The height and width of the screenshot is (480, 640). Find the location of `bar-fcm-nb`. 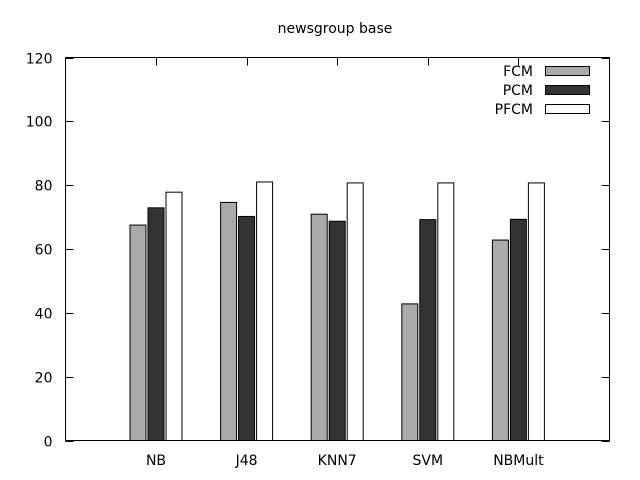

bar-fcm-nb is located at coordinates (138, 332).